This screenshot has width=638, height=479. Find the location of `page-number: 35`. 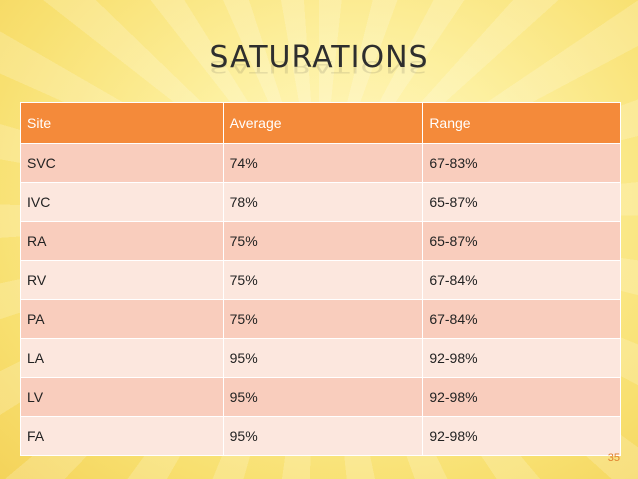

page-number: 35 is located at coordinates (613, 458).